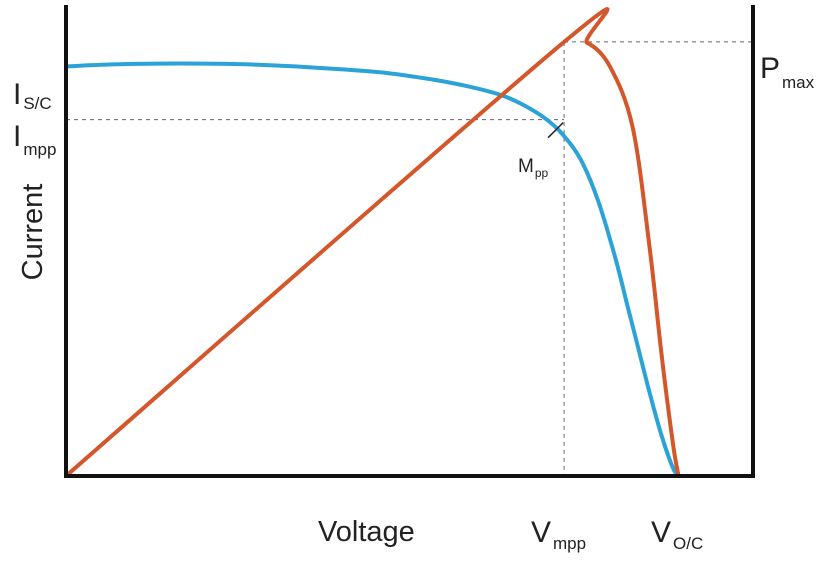 This screenshot has width=819, height=561. Describe the element at coordinates (366, 532) in the screenshot. I see `x-axis-label: Voltage` at that location.